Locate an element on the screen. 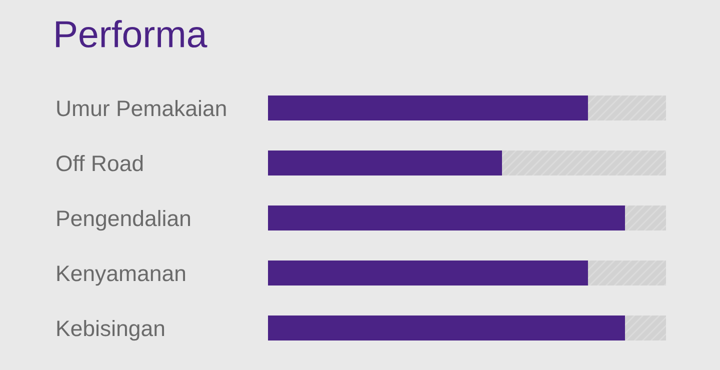 This screenshot has height=370, width=720. y-tick-label: Off Road is located at coordinates (99, 163).